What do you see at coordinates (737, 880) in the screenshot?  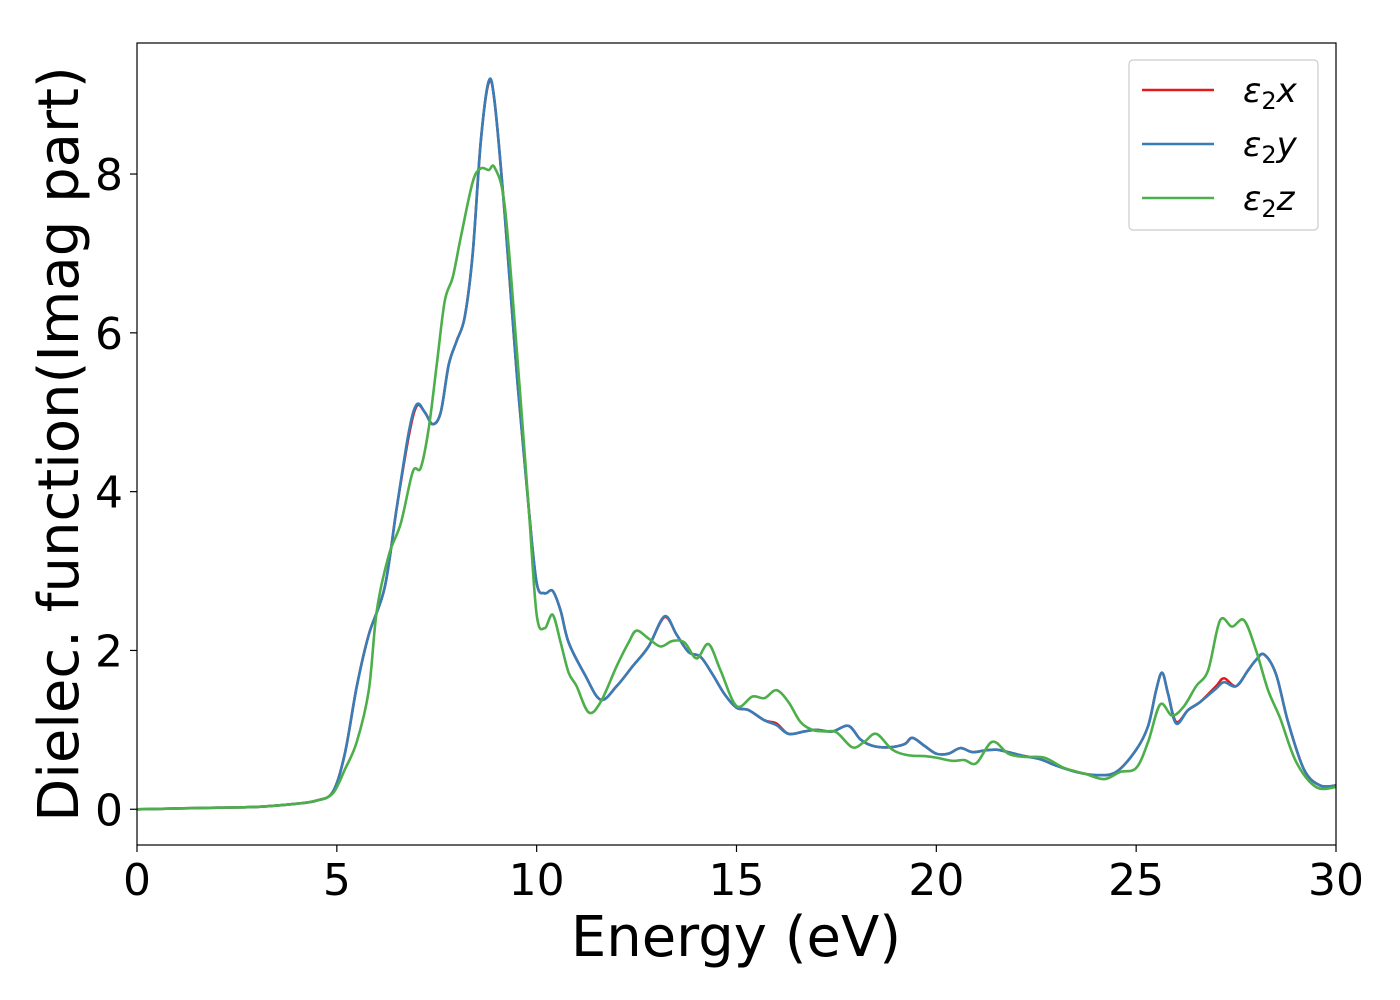 I see `x-tick-label: 15` at bounding box center [737, 880].